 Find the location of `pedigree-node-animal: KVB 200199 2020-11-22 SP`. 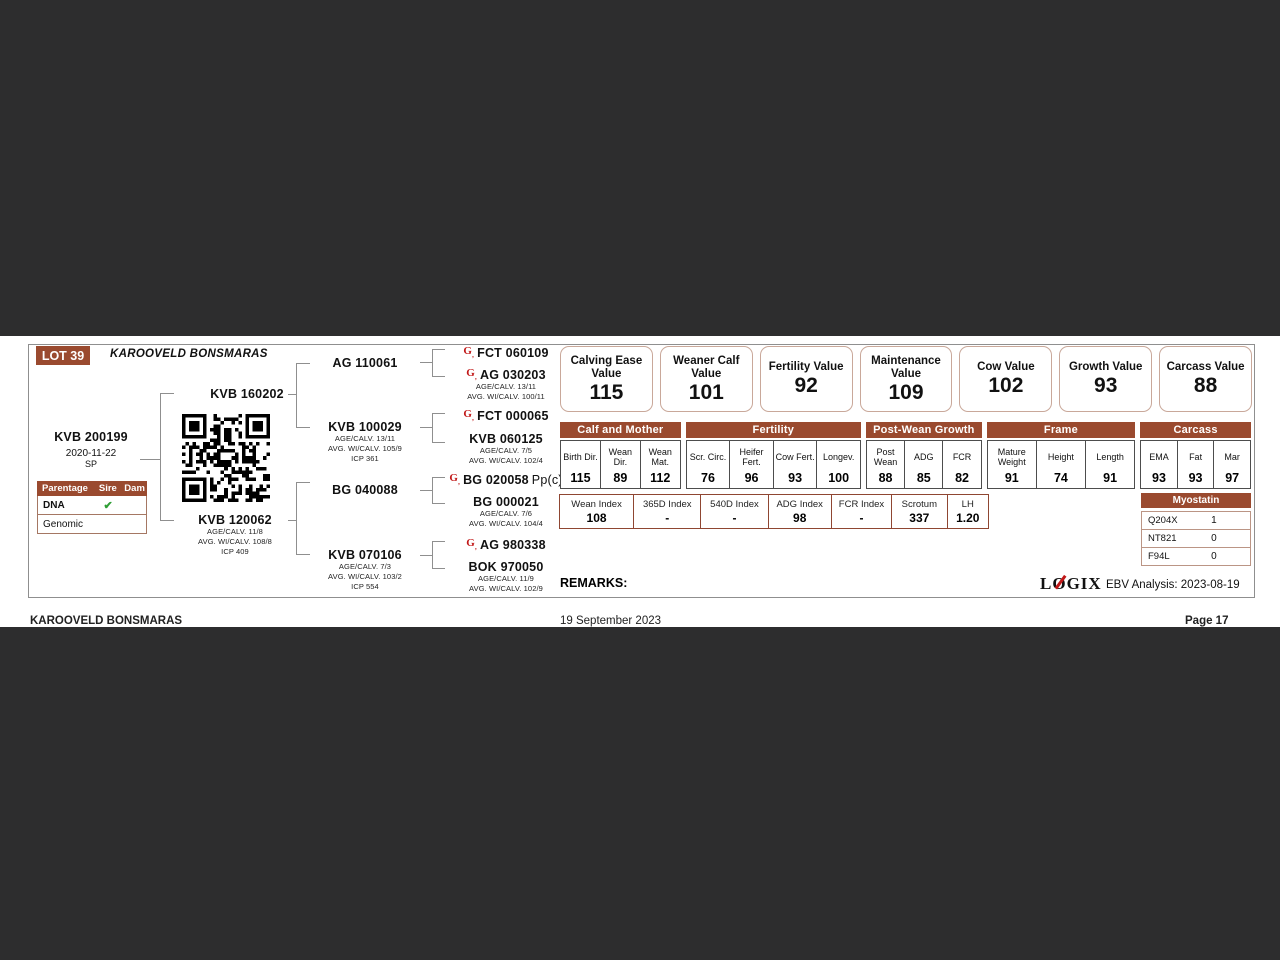

pedigree-node-animal: KVB 200199 2020-11-22 SP is located at coordinates (91, 450).